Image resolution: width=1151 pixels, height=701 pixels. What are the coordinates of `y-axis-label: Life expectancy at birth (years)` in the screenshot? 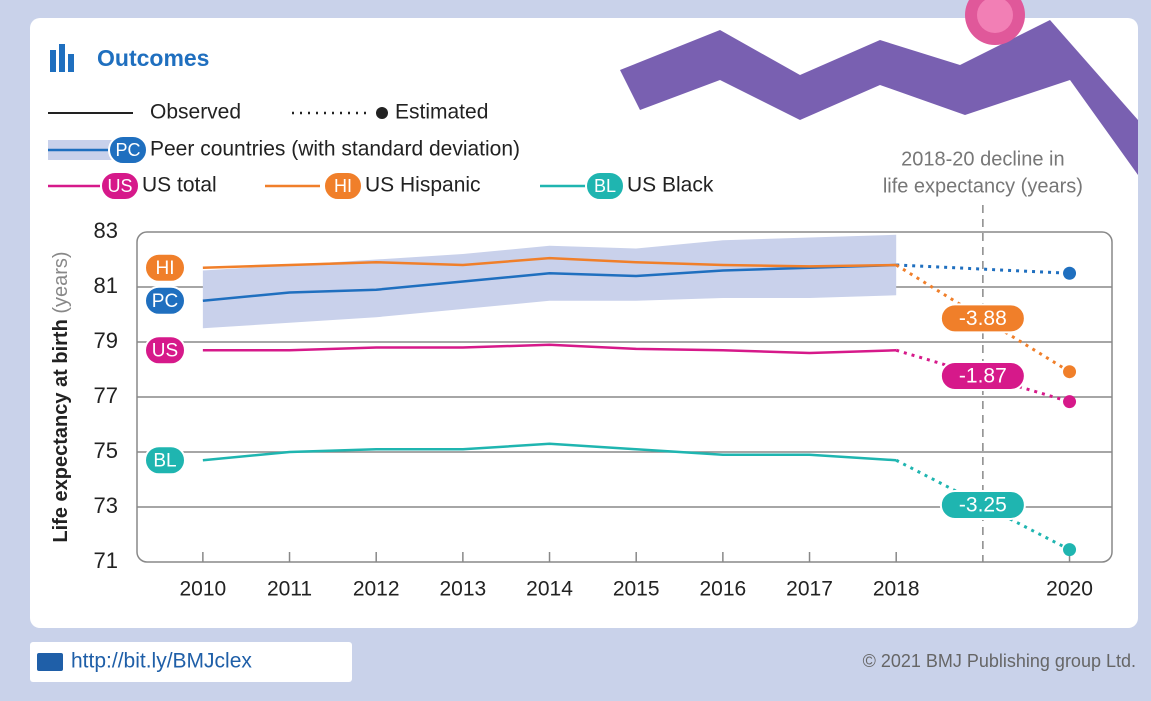 It's located at (61, 396).